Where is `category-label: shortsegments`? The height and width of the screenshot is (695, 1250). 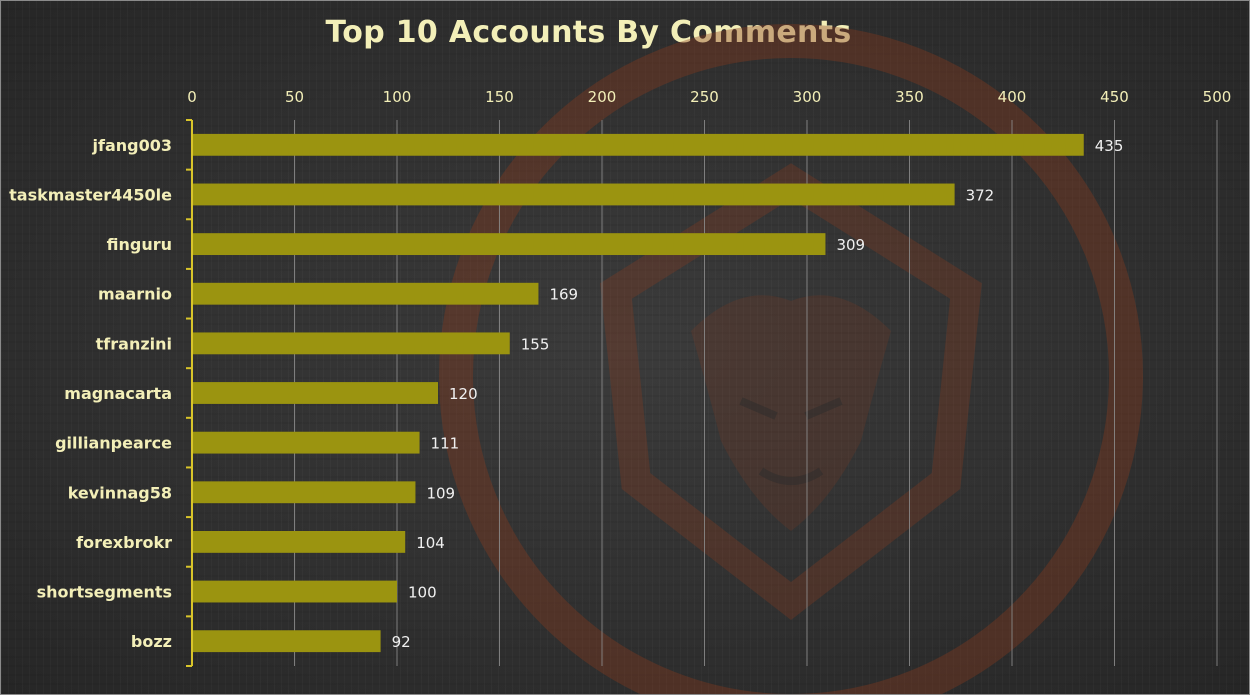 category-label: shortsegments is located at coordinates (104, 592).